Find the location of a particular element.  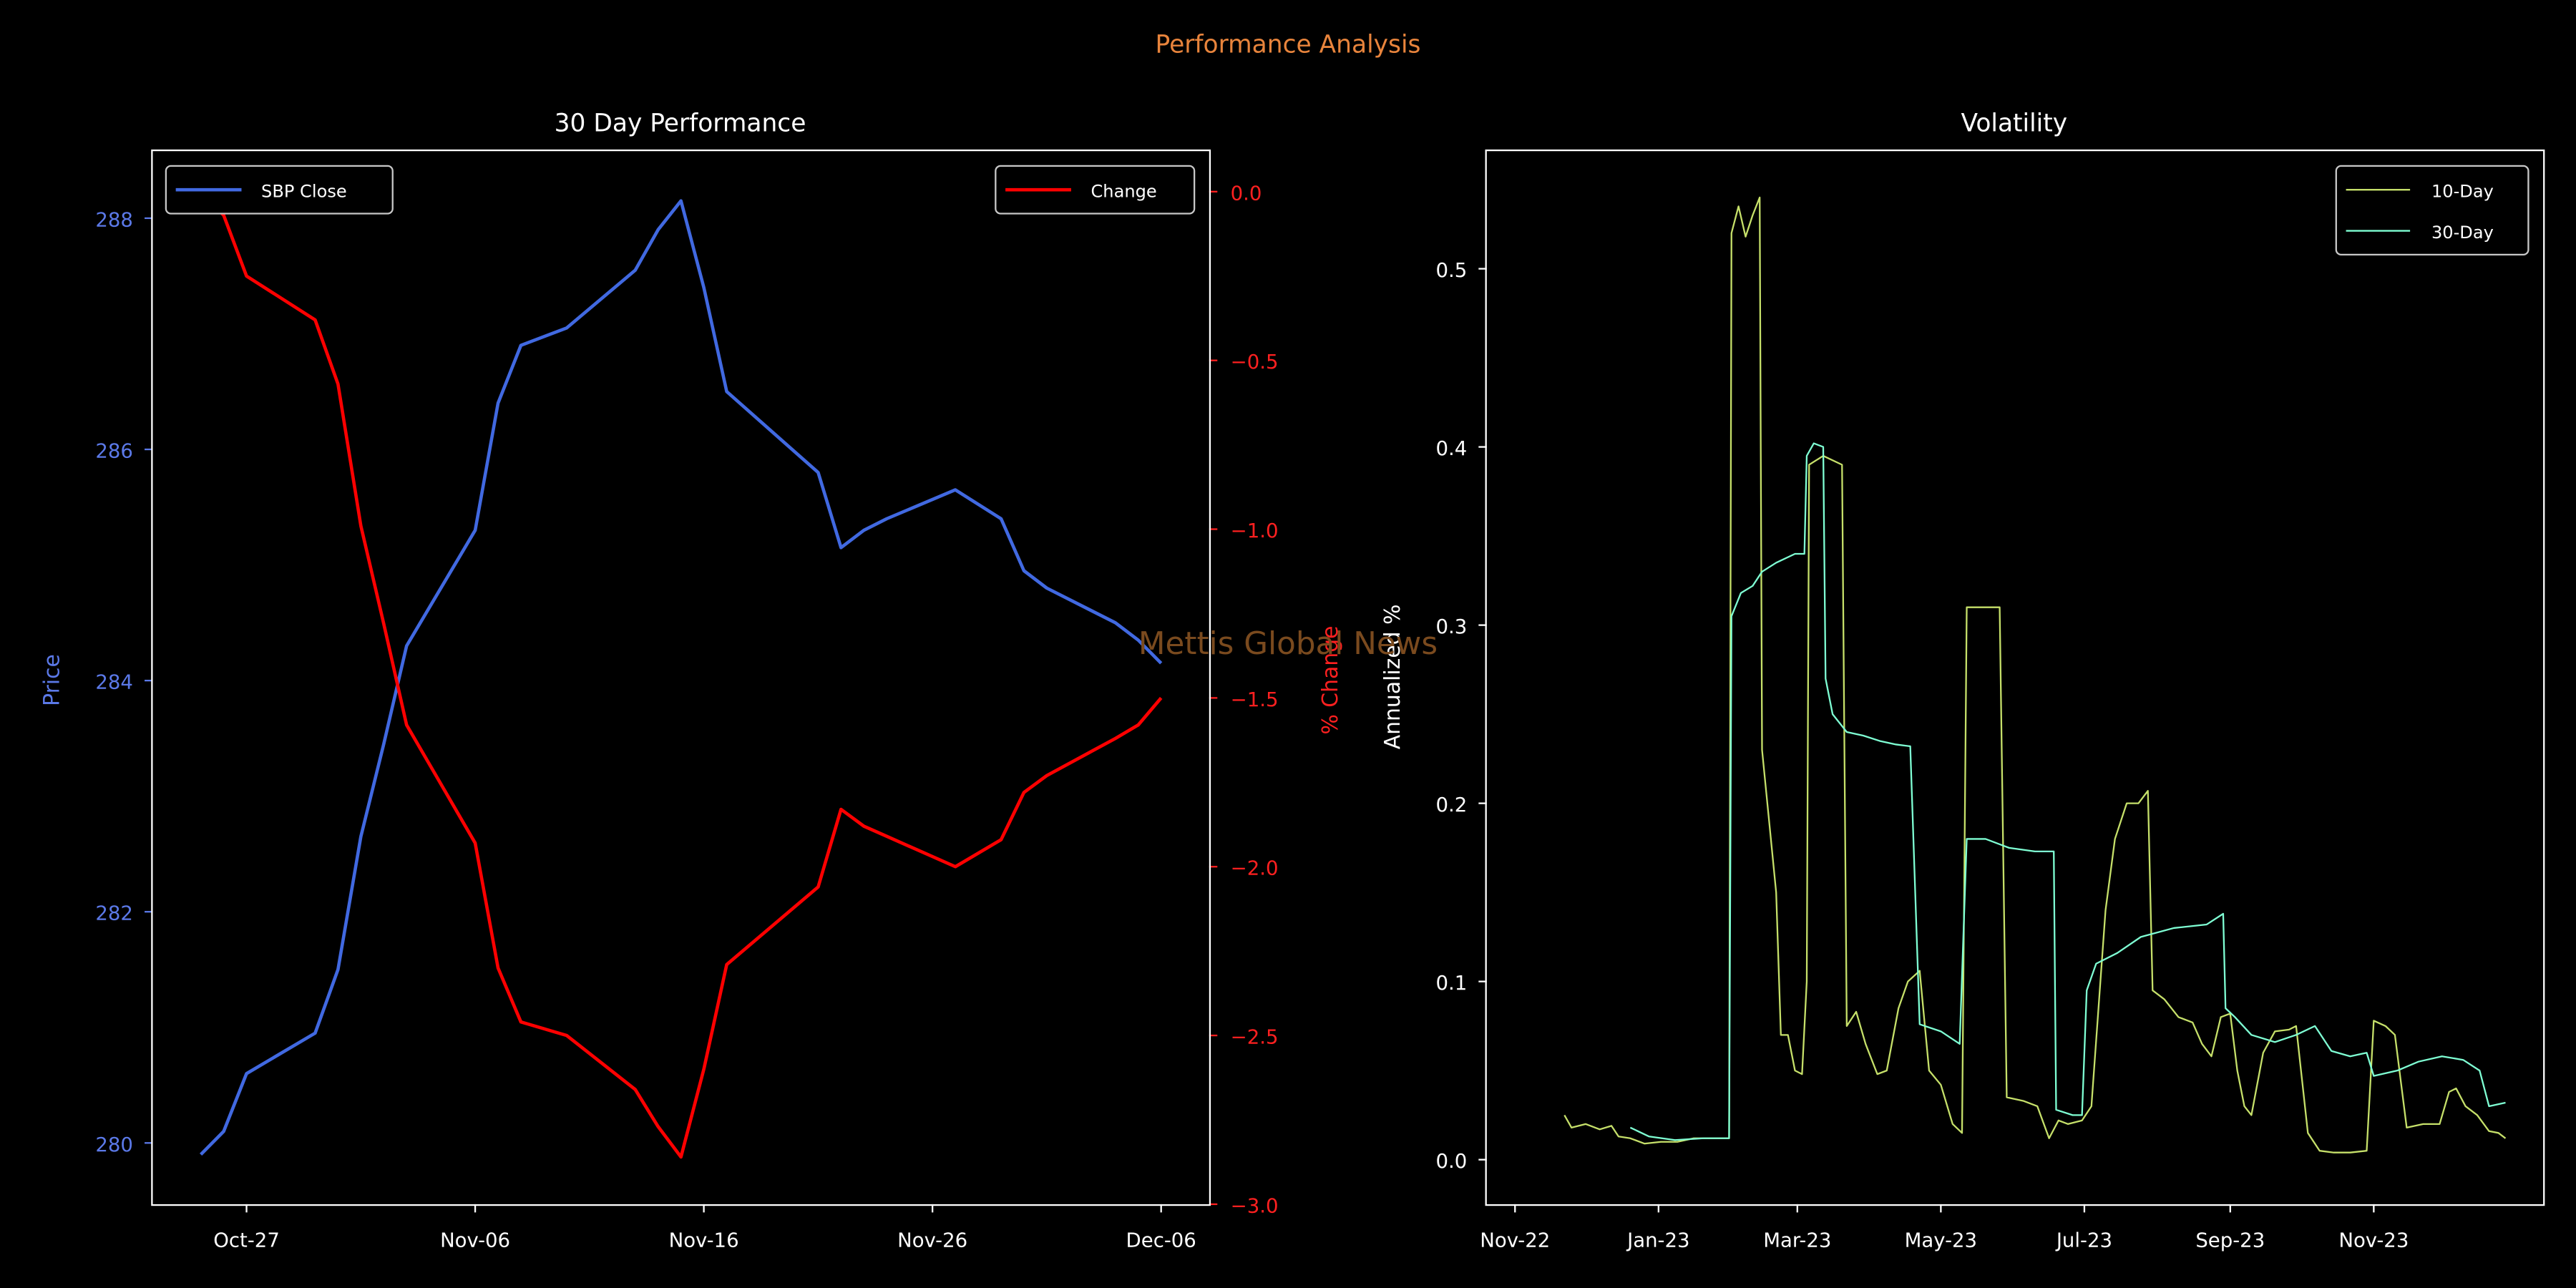

figure-suptitle: Performance Analysis is located at coordinates (1288, 44).